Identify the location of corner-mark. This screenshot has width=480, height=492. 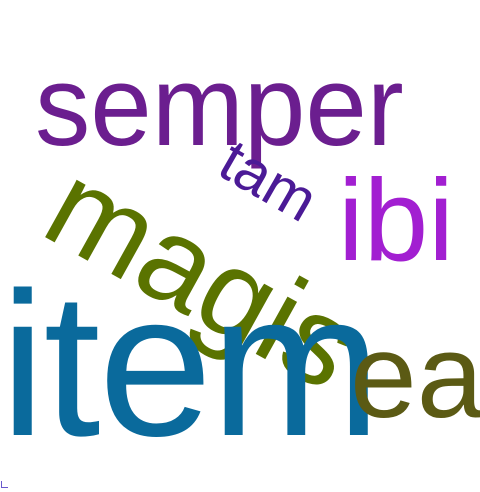
(4, 484).